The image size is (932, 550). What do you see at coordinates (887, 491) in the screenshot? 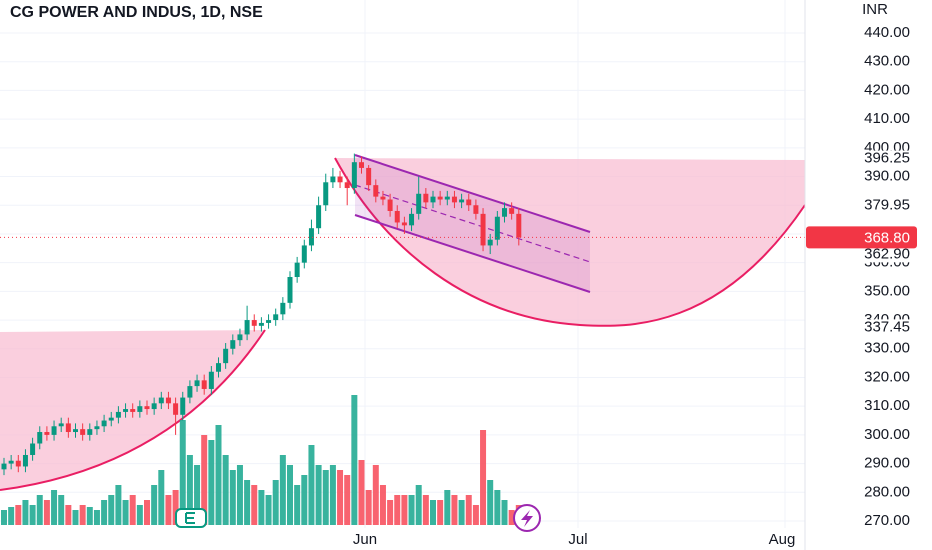
I see `y-tick-label: 280.00` at bounding box center [887, 491].